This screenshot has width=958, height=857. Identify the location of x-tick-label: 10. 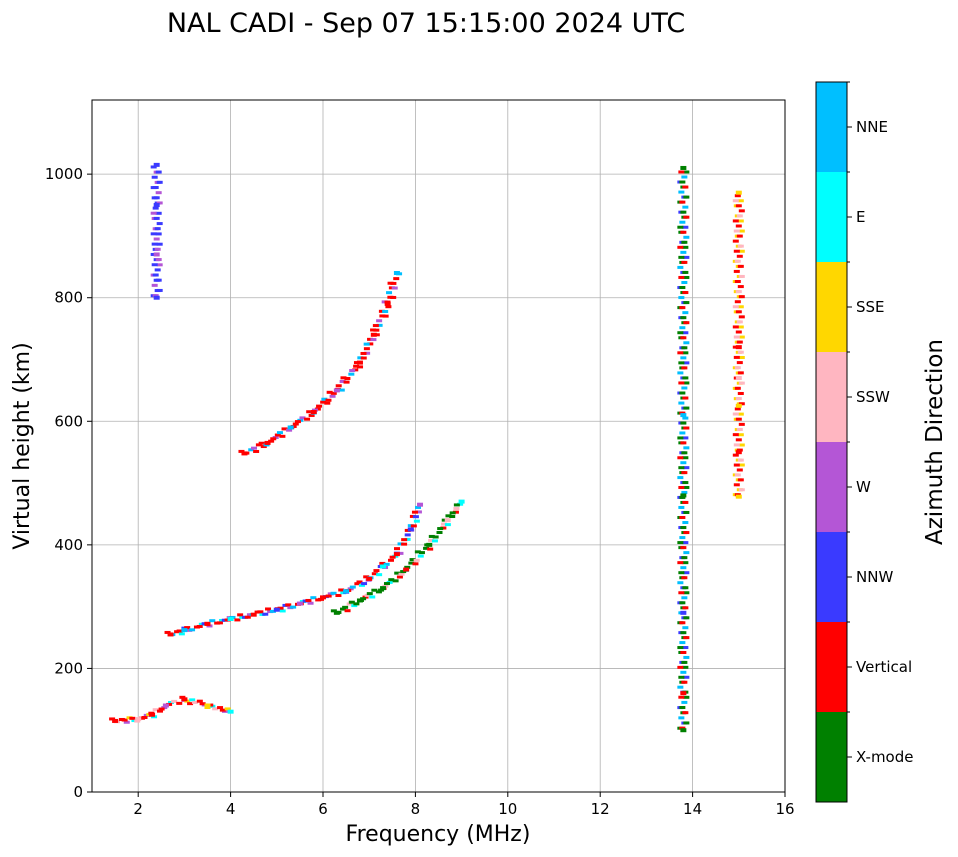
(507, 809).